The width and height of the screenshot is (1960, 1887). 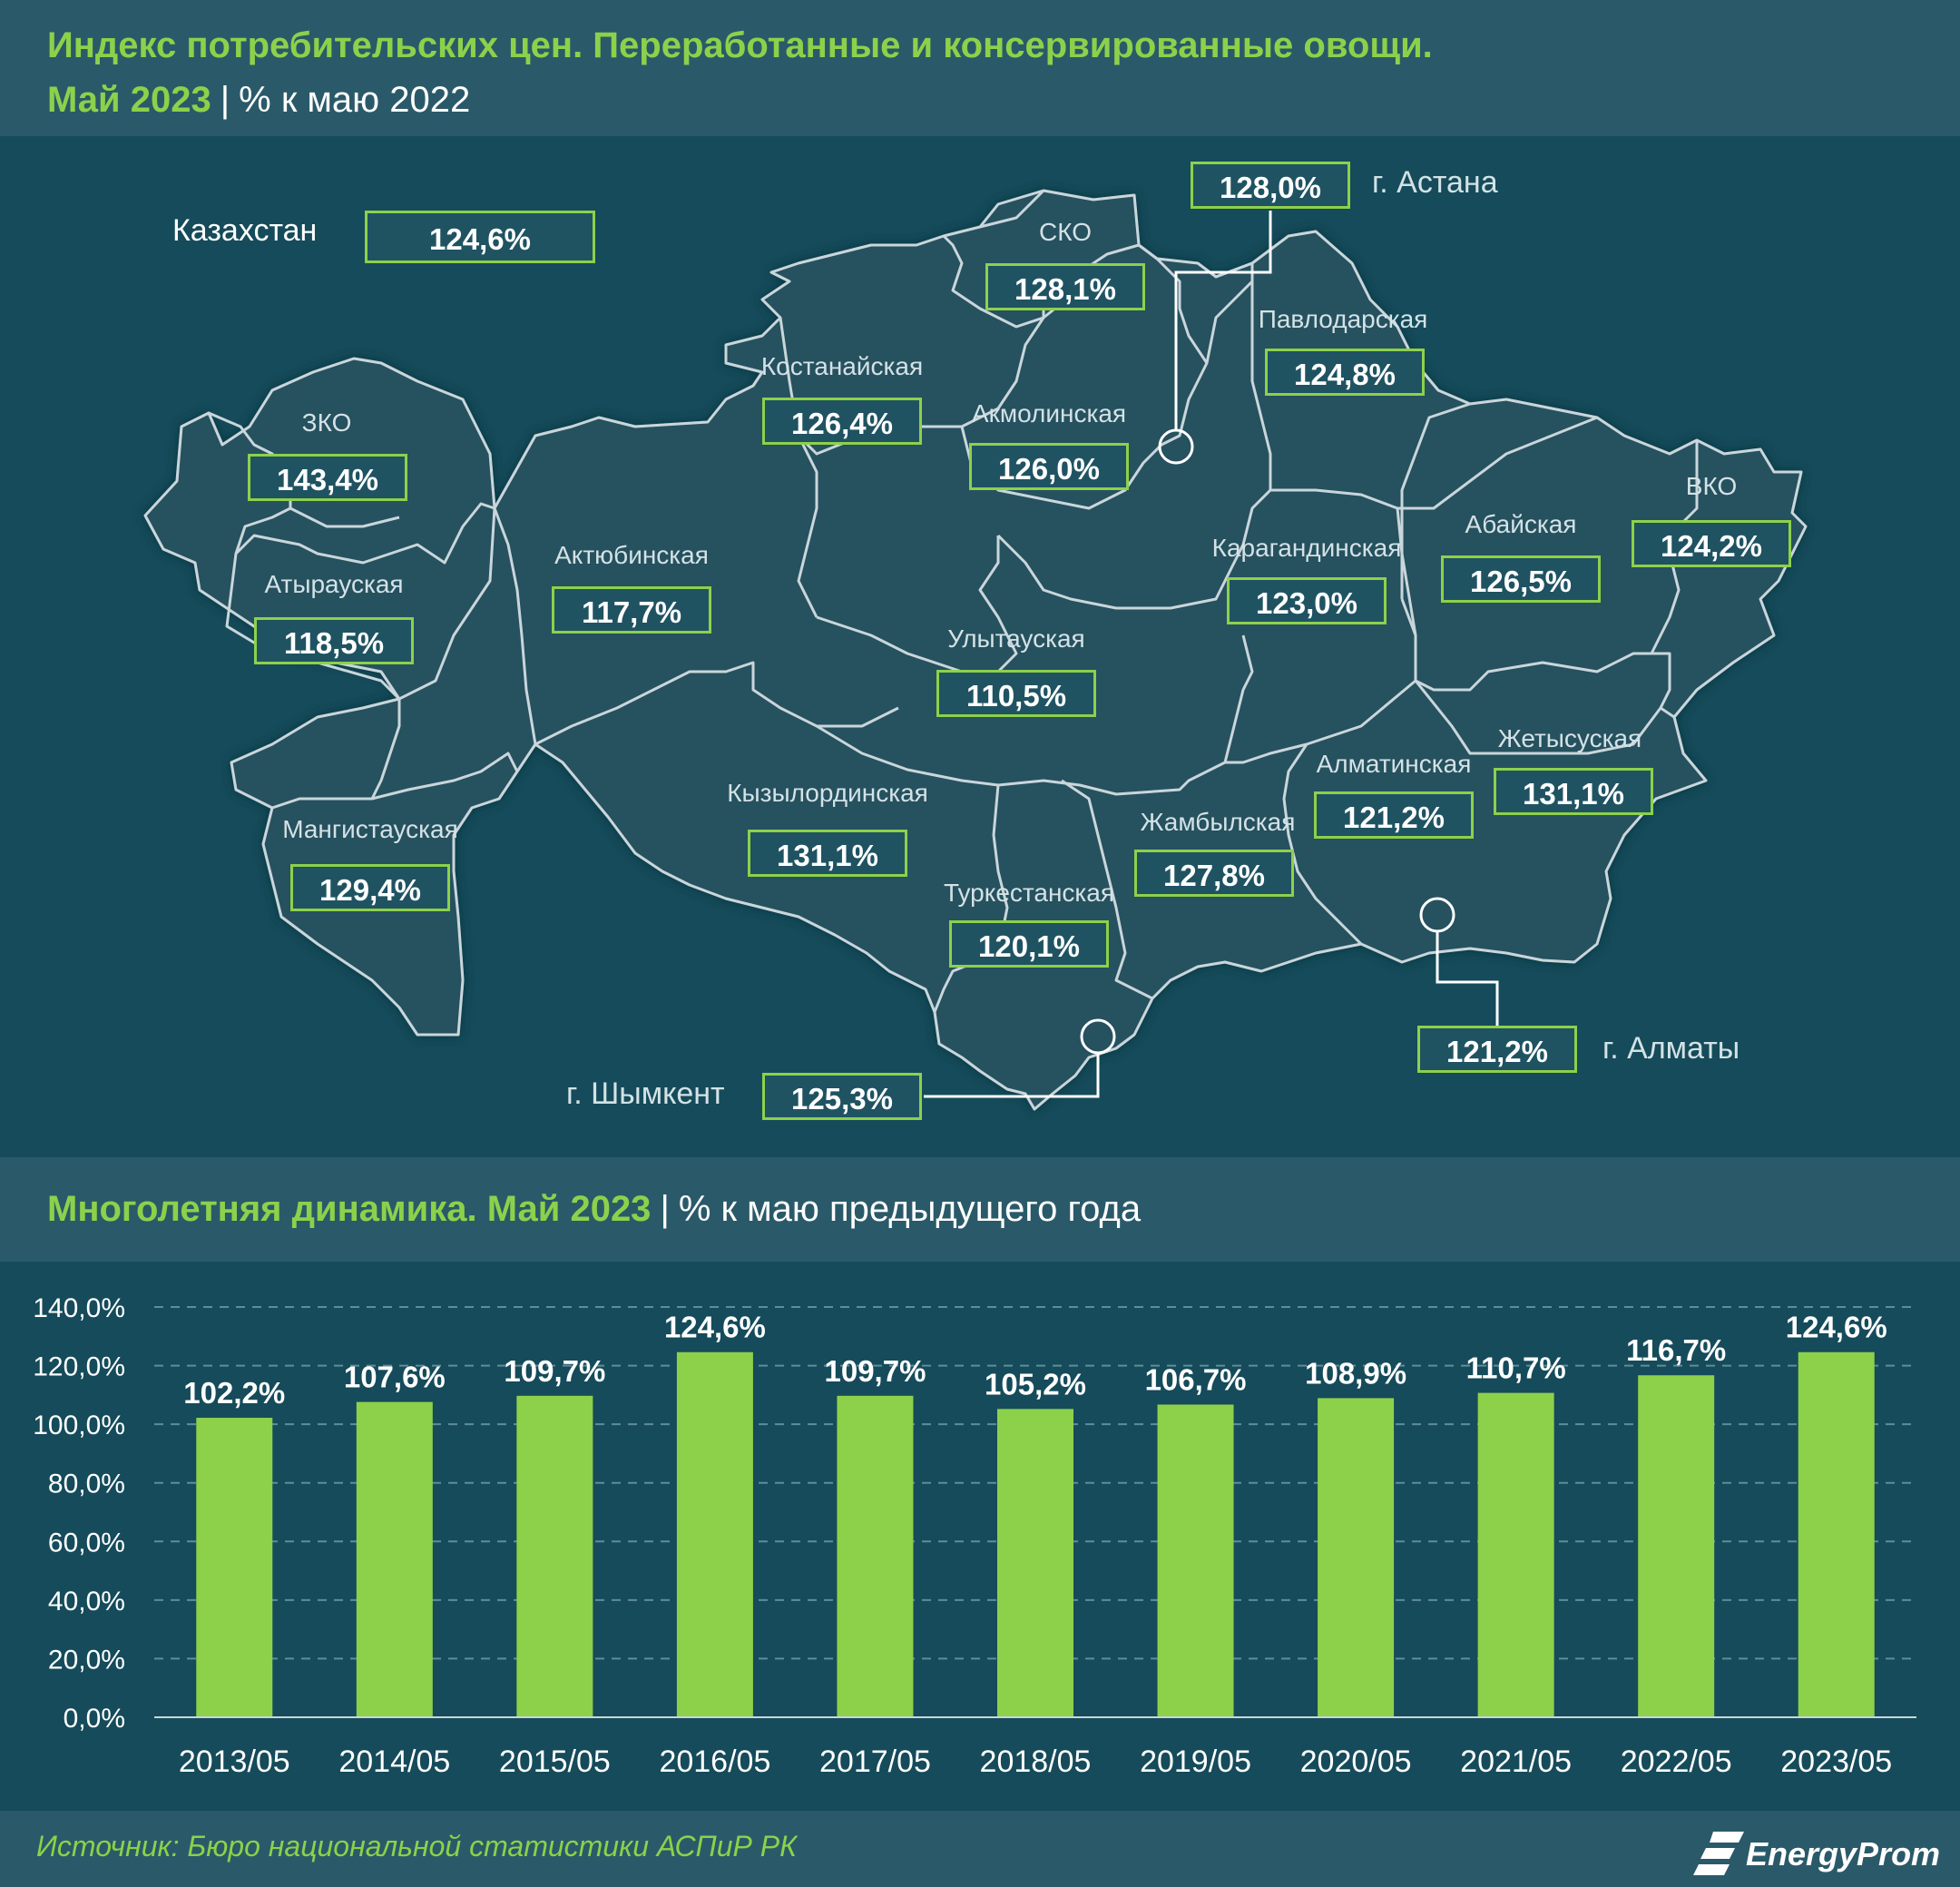 What do you see at coordinates (1843, 1853) in the screenshot?
I see `brand-name: EnergyProm` at bounding box center [1843, 1853].